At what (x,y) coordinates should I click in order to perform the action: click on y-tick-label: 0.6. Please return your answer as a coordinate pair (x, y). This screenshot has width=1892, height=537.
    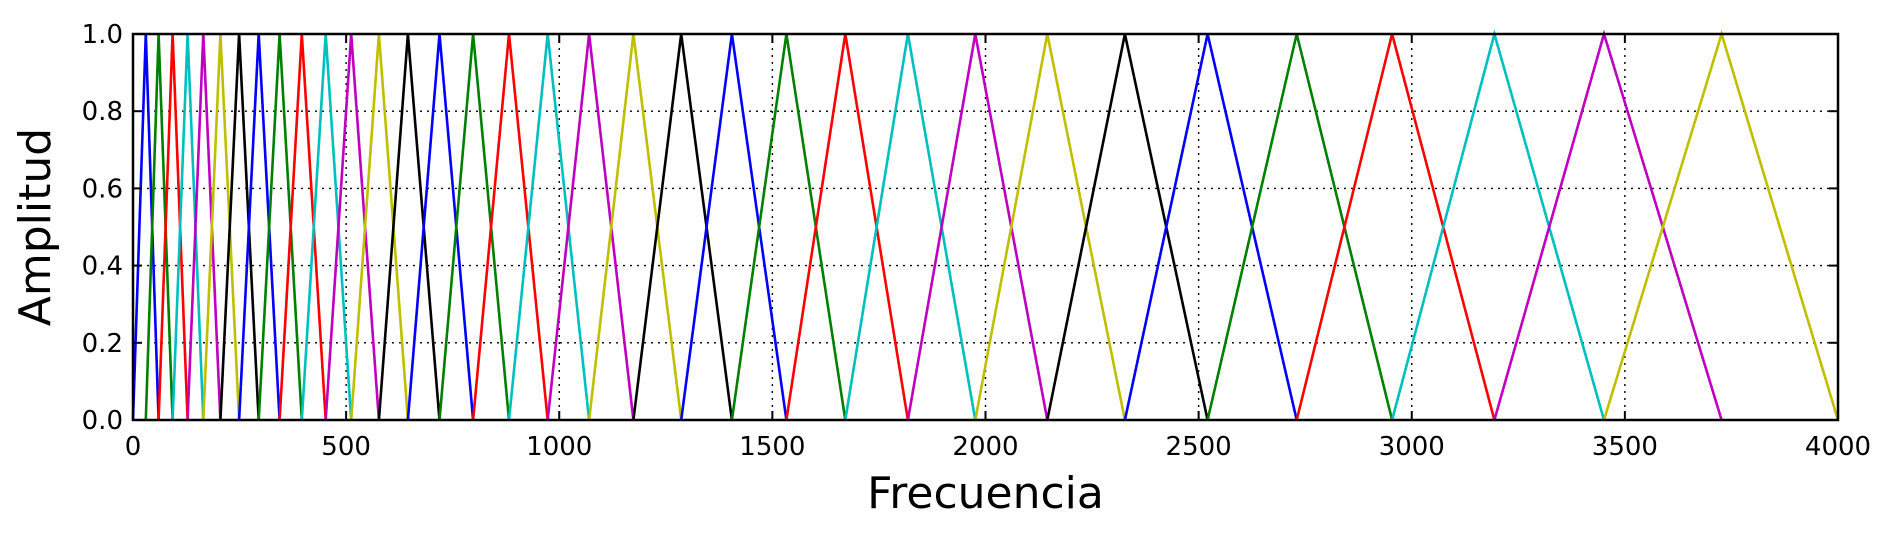
    Looking at the image, I should click on (102, 189).